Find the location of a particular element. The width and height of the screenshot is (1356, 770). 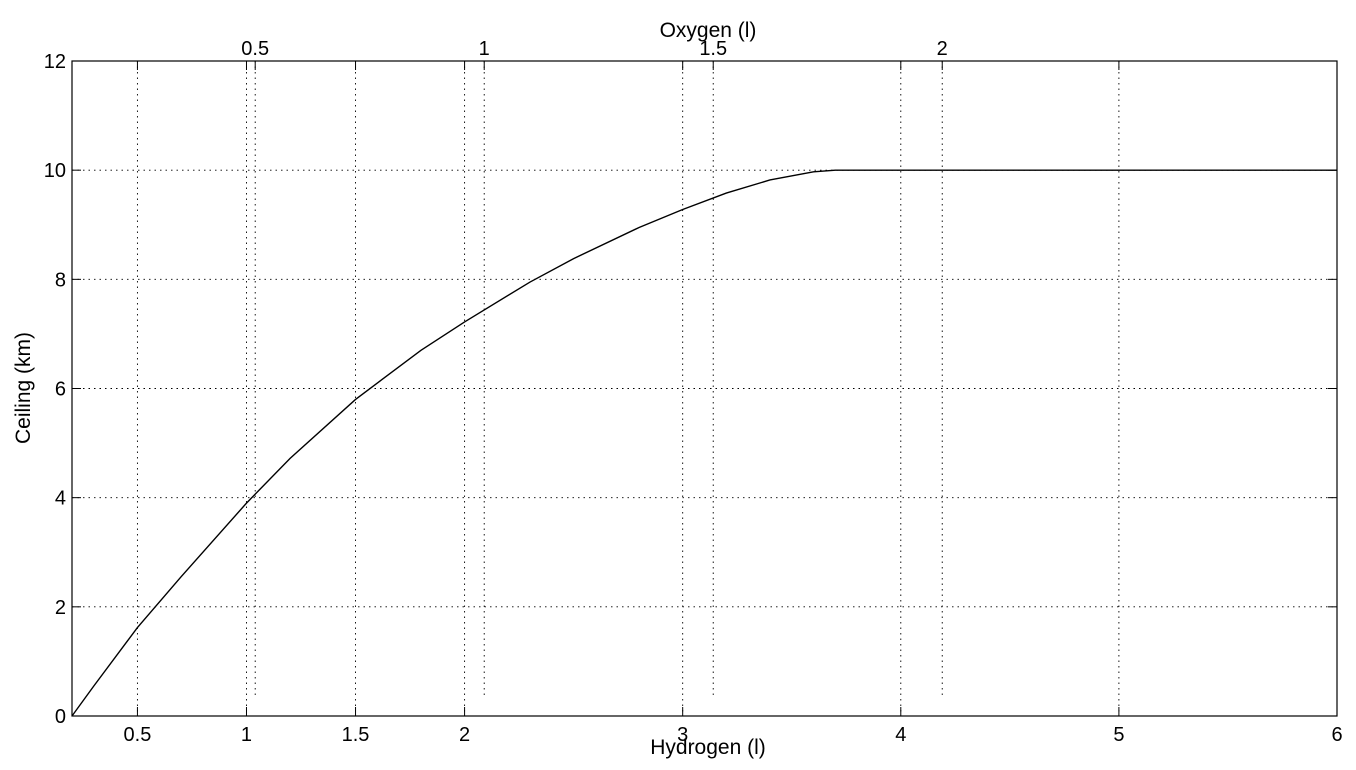

x-tick-label: 3 is located at coordinates (682, 735).